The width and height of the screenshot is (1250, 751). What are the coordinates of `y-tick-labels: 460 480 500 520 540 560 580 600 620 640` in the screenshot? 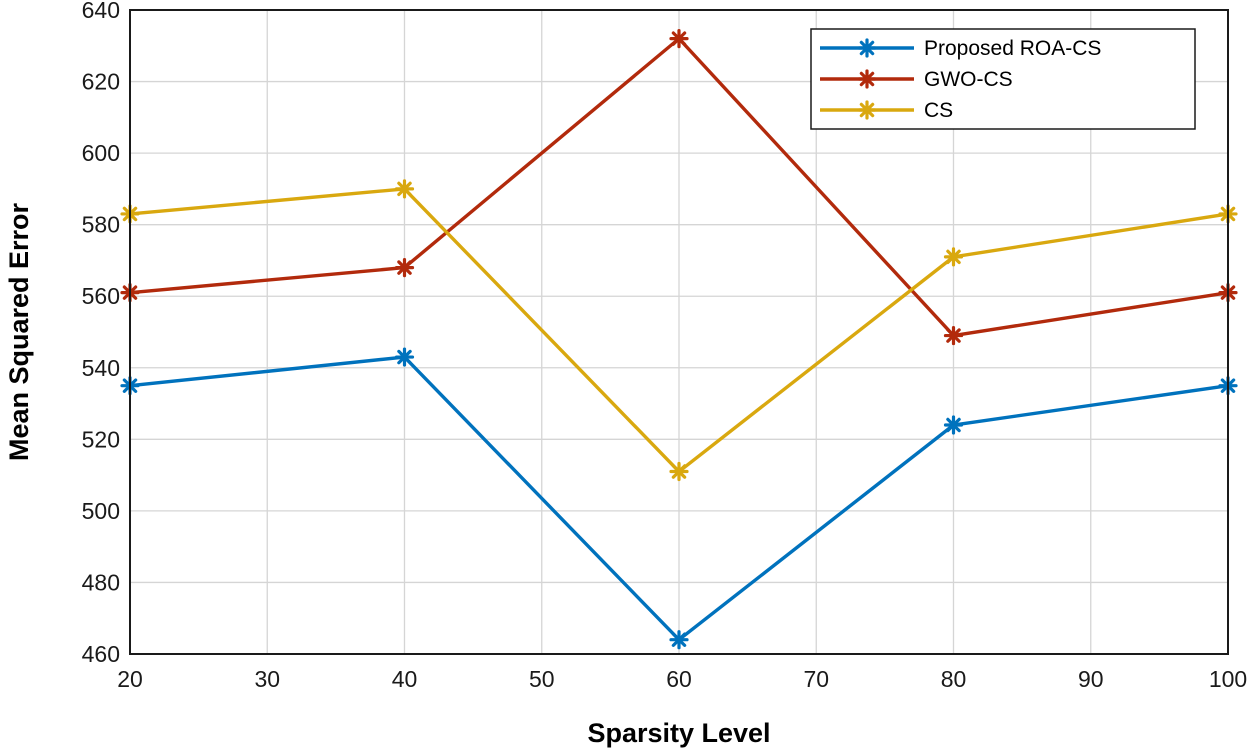 It's located at (101, 333).